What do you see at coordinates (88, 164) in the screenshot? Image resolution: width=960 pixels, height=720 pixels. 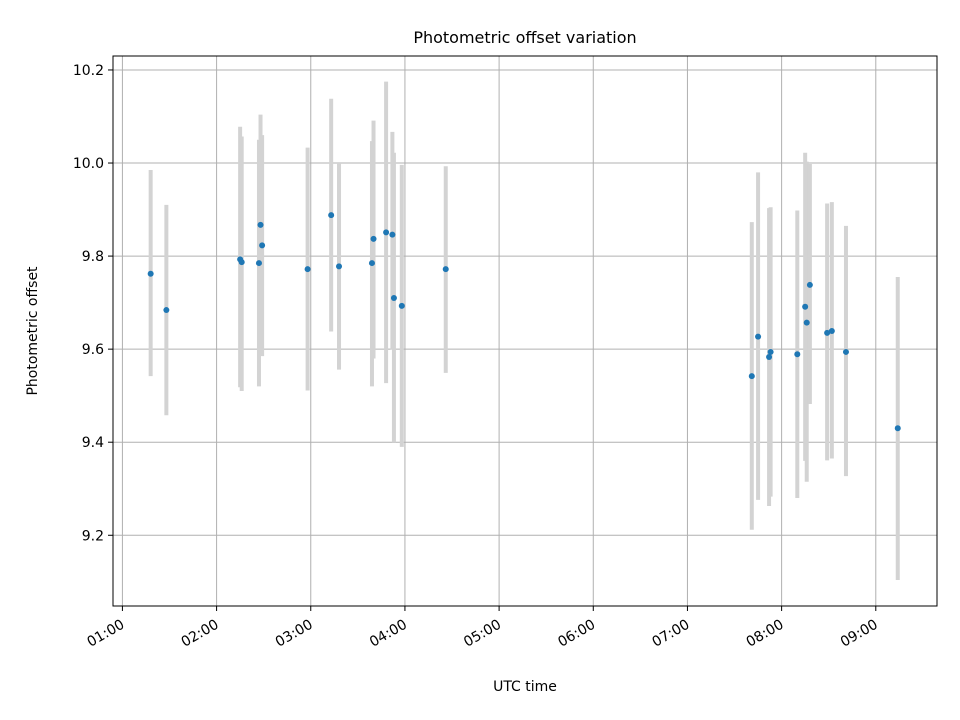 I see `y-tick-label: 10.0` at bounding box center [88, 164].